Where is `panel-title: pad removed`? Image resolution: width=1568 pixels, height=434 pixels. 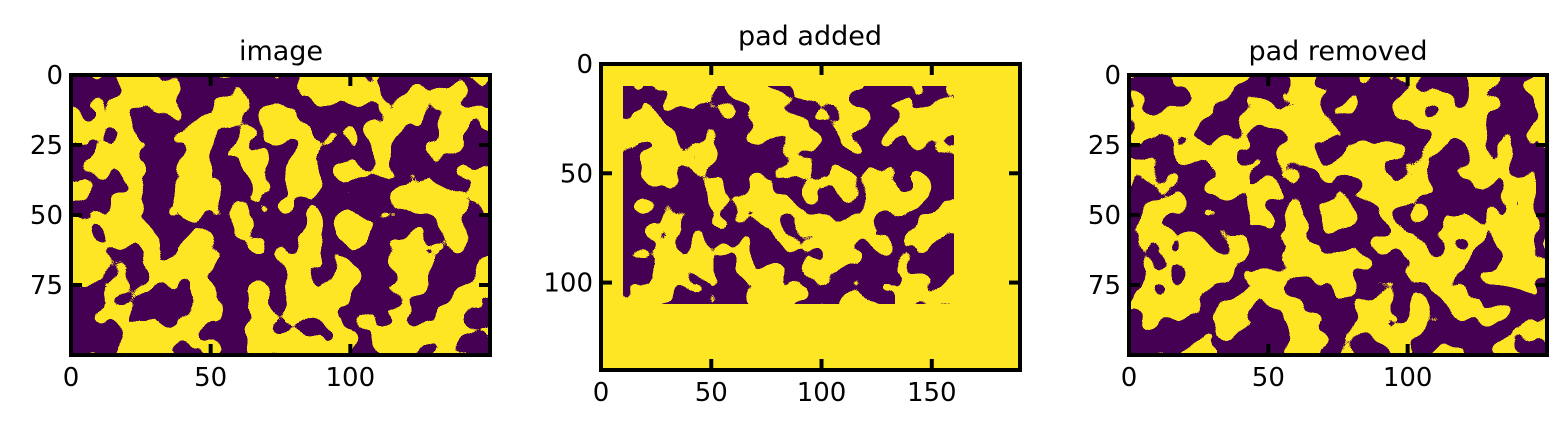
panel-title: pad removed is located at coordinates (1337, 51).